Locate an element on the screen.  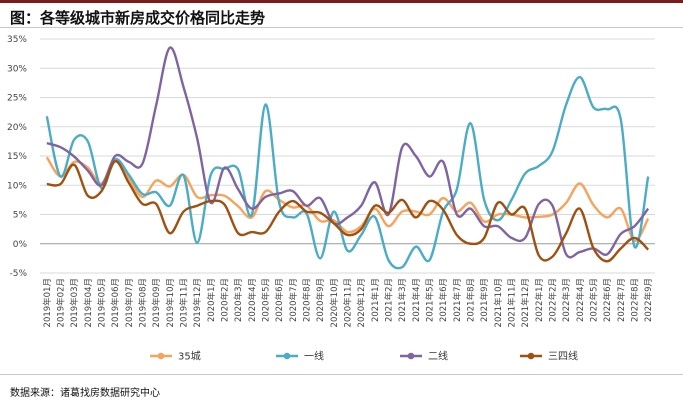
y-tick-label: 20% is located at coordinates (17, 128).